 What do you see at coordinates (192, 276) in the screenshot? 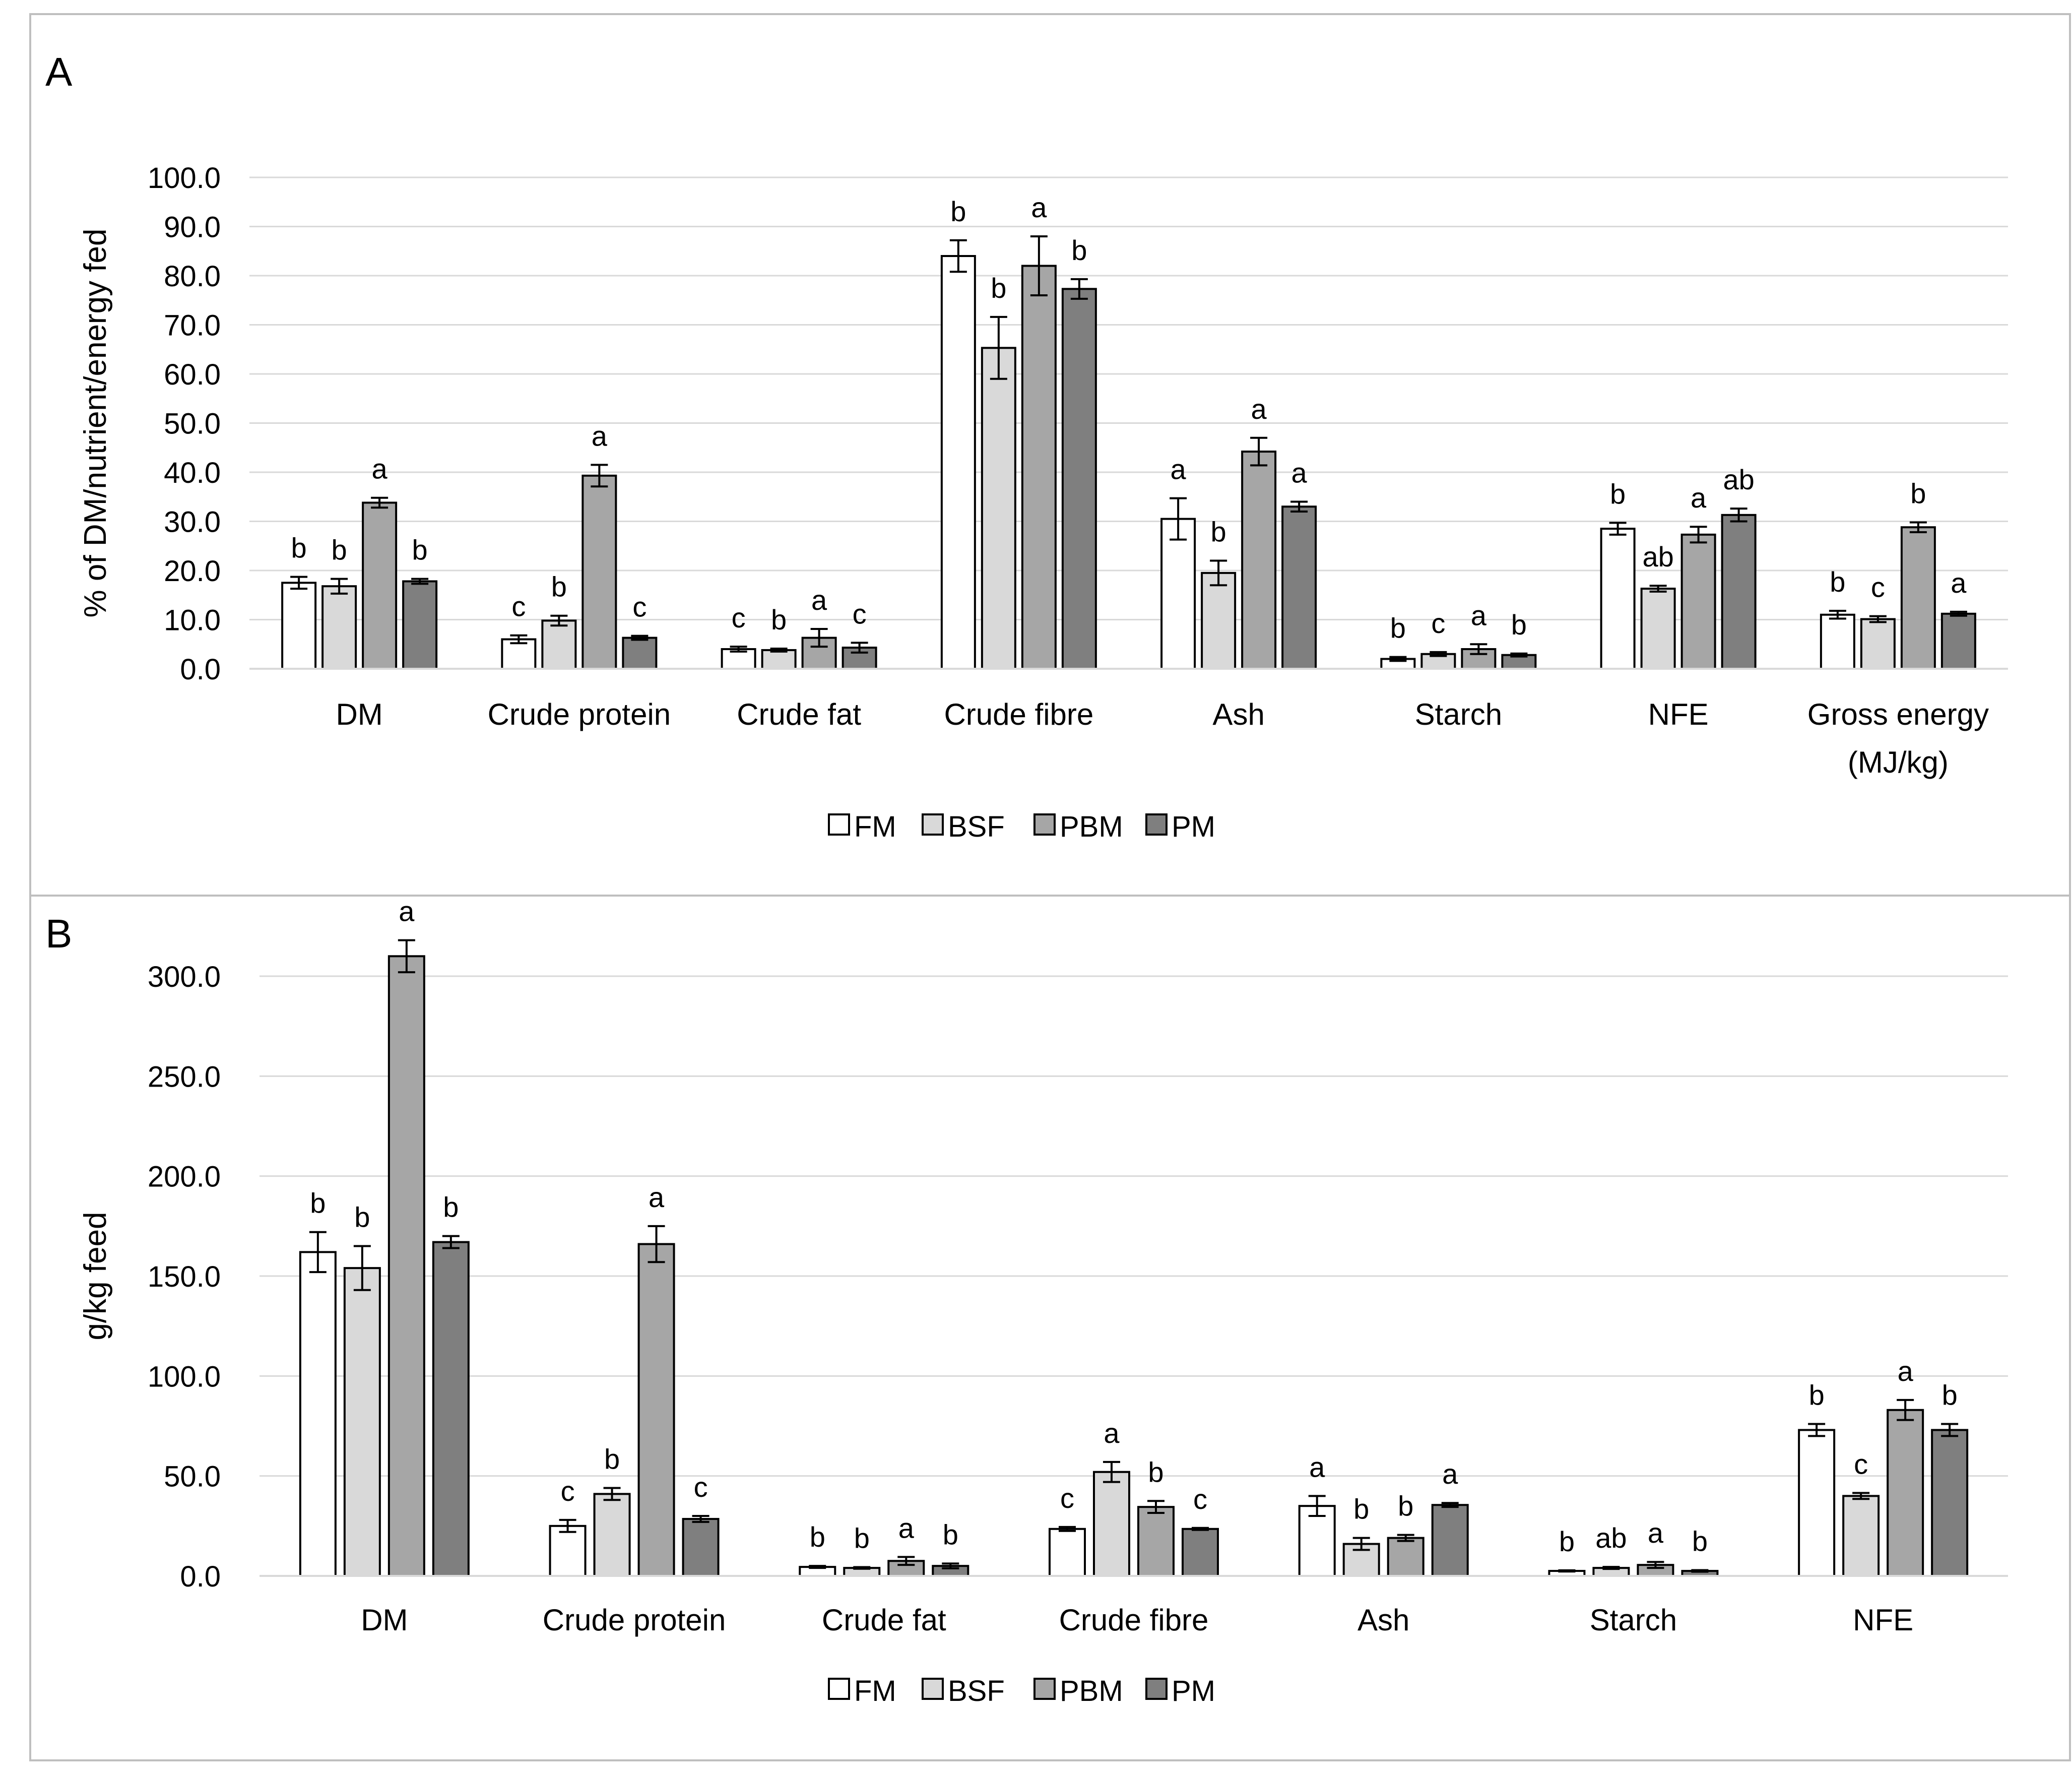
I see `y-tick-label: 80.0` at bounding box center [192, 276].